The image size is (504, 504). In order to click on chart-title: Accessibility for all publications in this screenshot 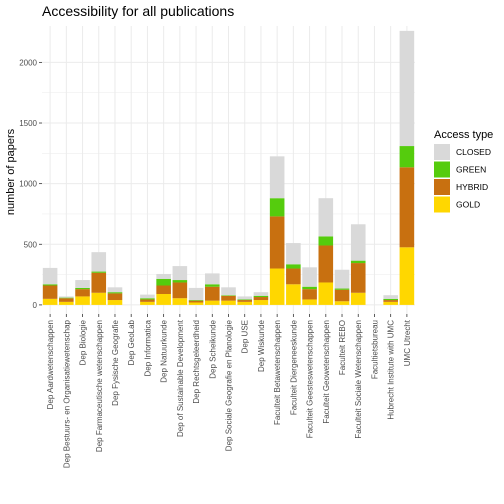, I will do `click(138, 11)`.